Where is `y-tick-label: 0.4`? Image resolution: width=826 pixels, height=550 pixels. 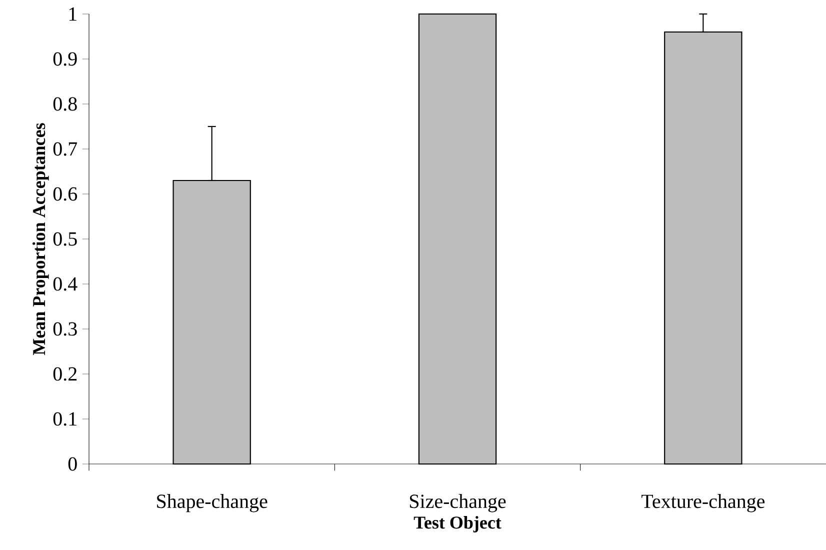
y-tick-label: 0.4 is located at coordinates (65, 284).